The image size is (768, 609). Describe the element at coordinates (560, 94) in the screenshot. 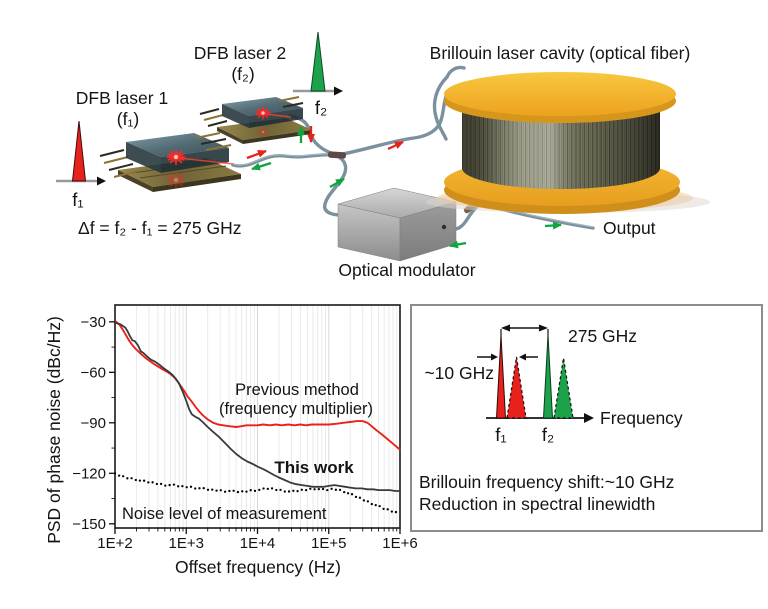

I see `spool-top-flange` at that location.